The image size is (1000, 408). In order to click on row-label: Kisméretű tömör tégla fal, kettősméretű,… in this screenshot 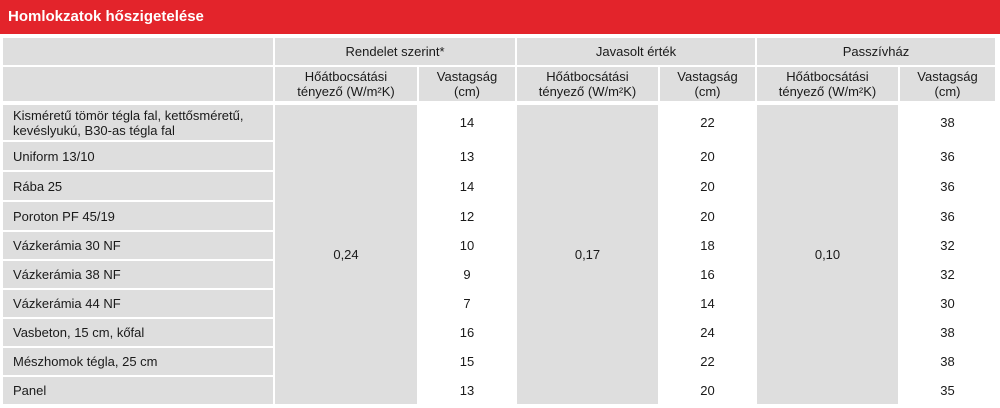, I will do `click(138, 122)`.